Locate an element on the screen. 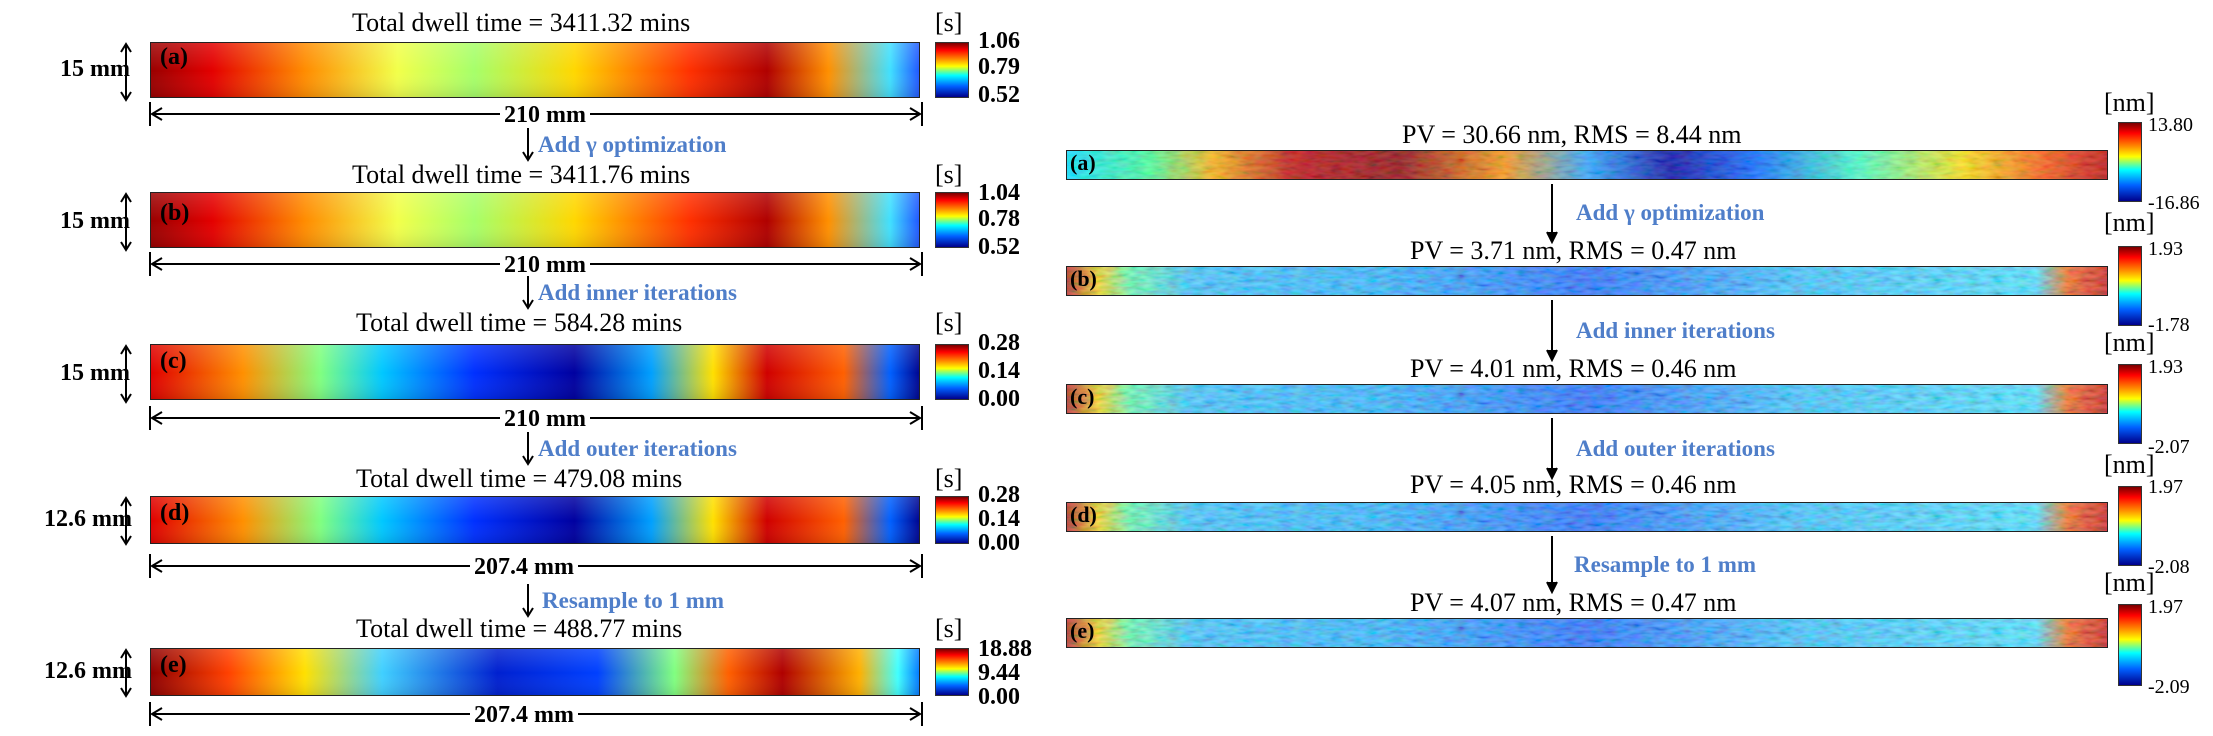  right-panel-b-tick-max: 1.93 is located at coordinates (2165, 249).